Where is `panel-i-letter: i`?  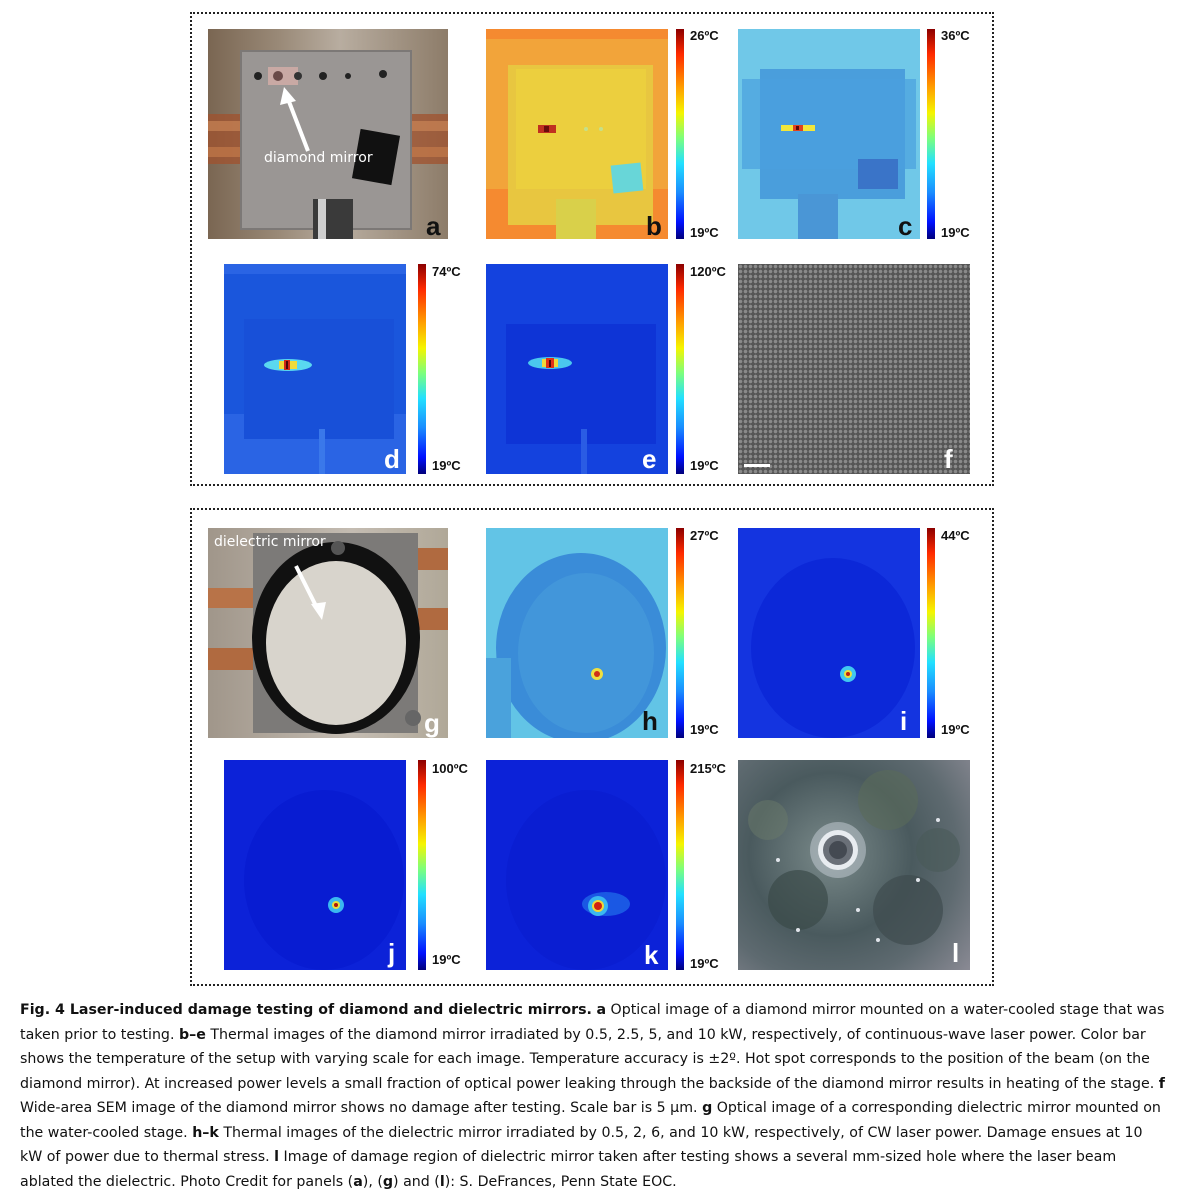
panel-i-letter: i is located at coordinates (903, 721).